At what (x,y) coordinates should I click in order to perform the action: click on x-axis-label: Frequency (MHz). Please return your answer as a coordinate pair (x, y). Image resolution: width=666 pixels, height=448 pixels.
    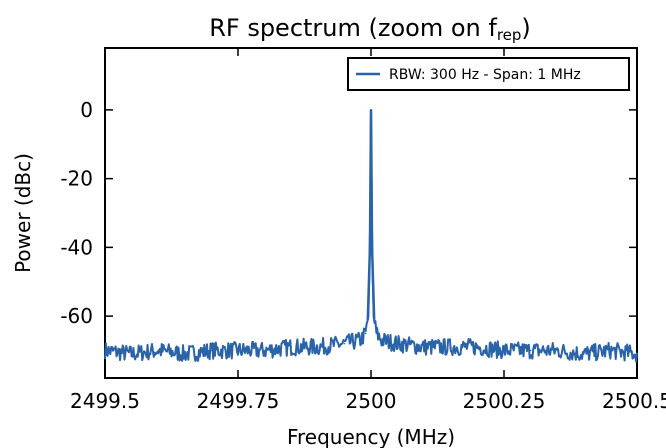
    Looking at the image, I should click on (371, 436).